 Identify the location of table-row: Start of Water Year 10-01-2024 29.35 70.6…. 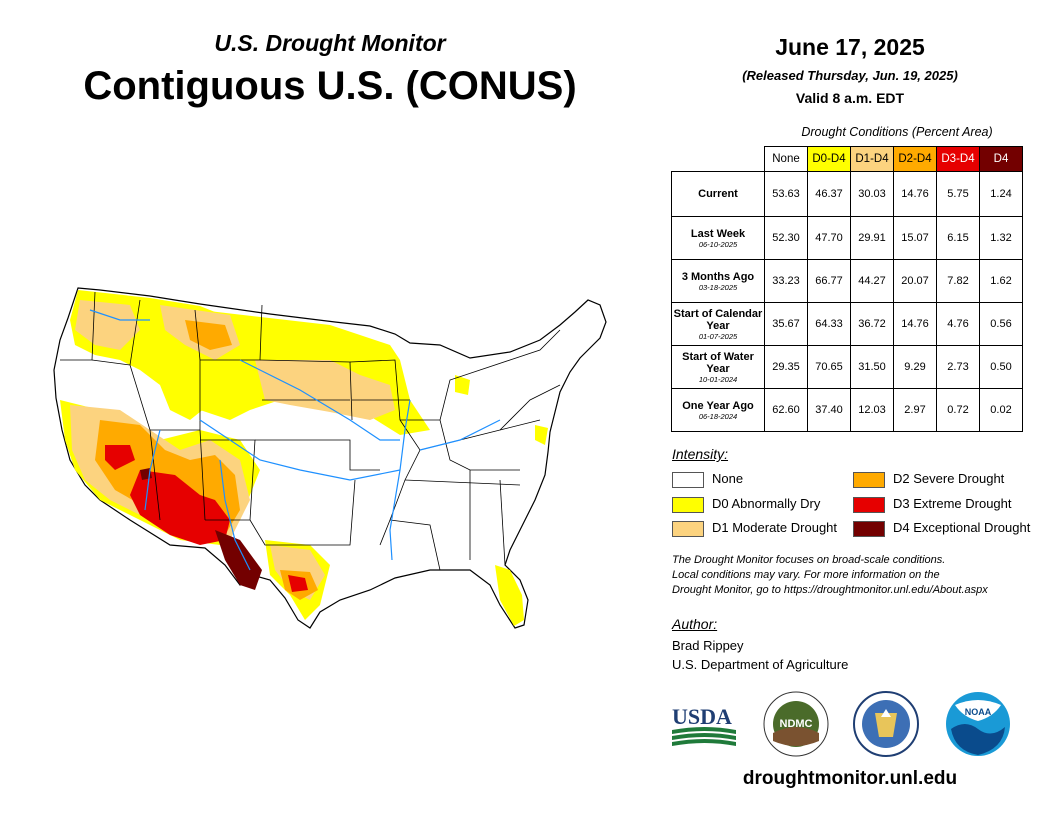
(847, 367).